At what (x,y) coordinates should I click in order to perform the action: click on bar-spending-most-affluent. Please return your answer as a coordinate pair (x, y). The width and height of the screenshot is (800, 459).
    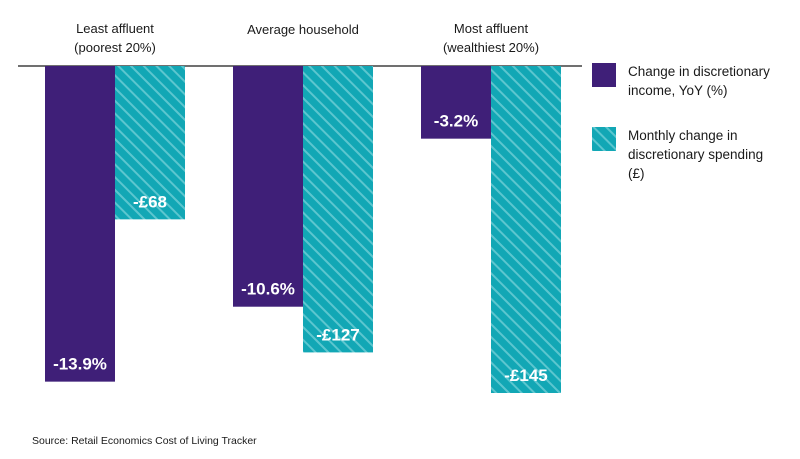
    Looking at the image, I should click on (526, 229).